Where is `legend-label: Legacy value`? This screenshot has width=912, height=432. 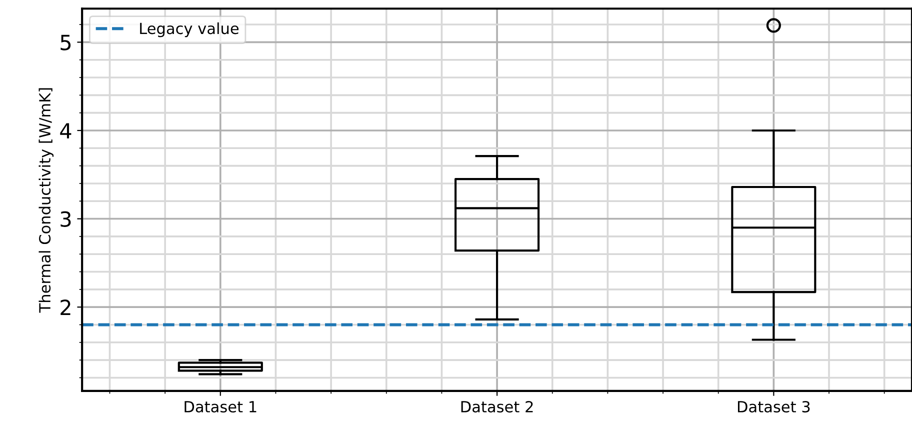
legend-label: Legacy value is located at coordinates (189, 30).